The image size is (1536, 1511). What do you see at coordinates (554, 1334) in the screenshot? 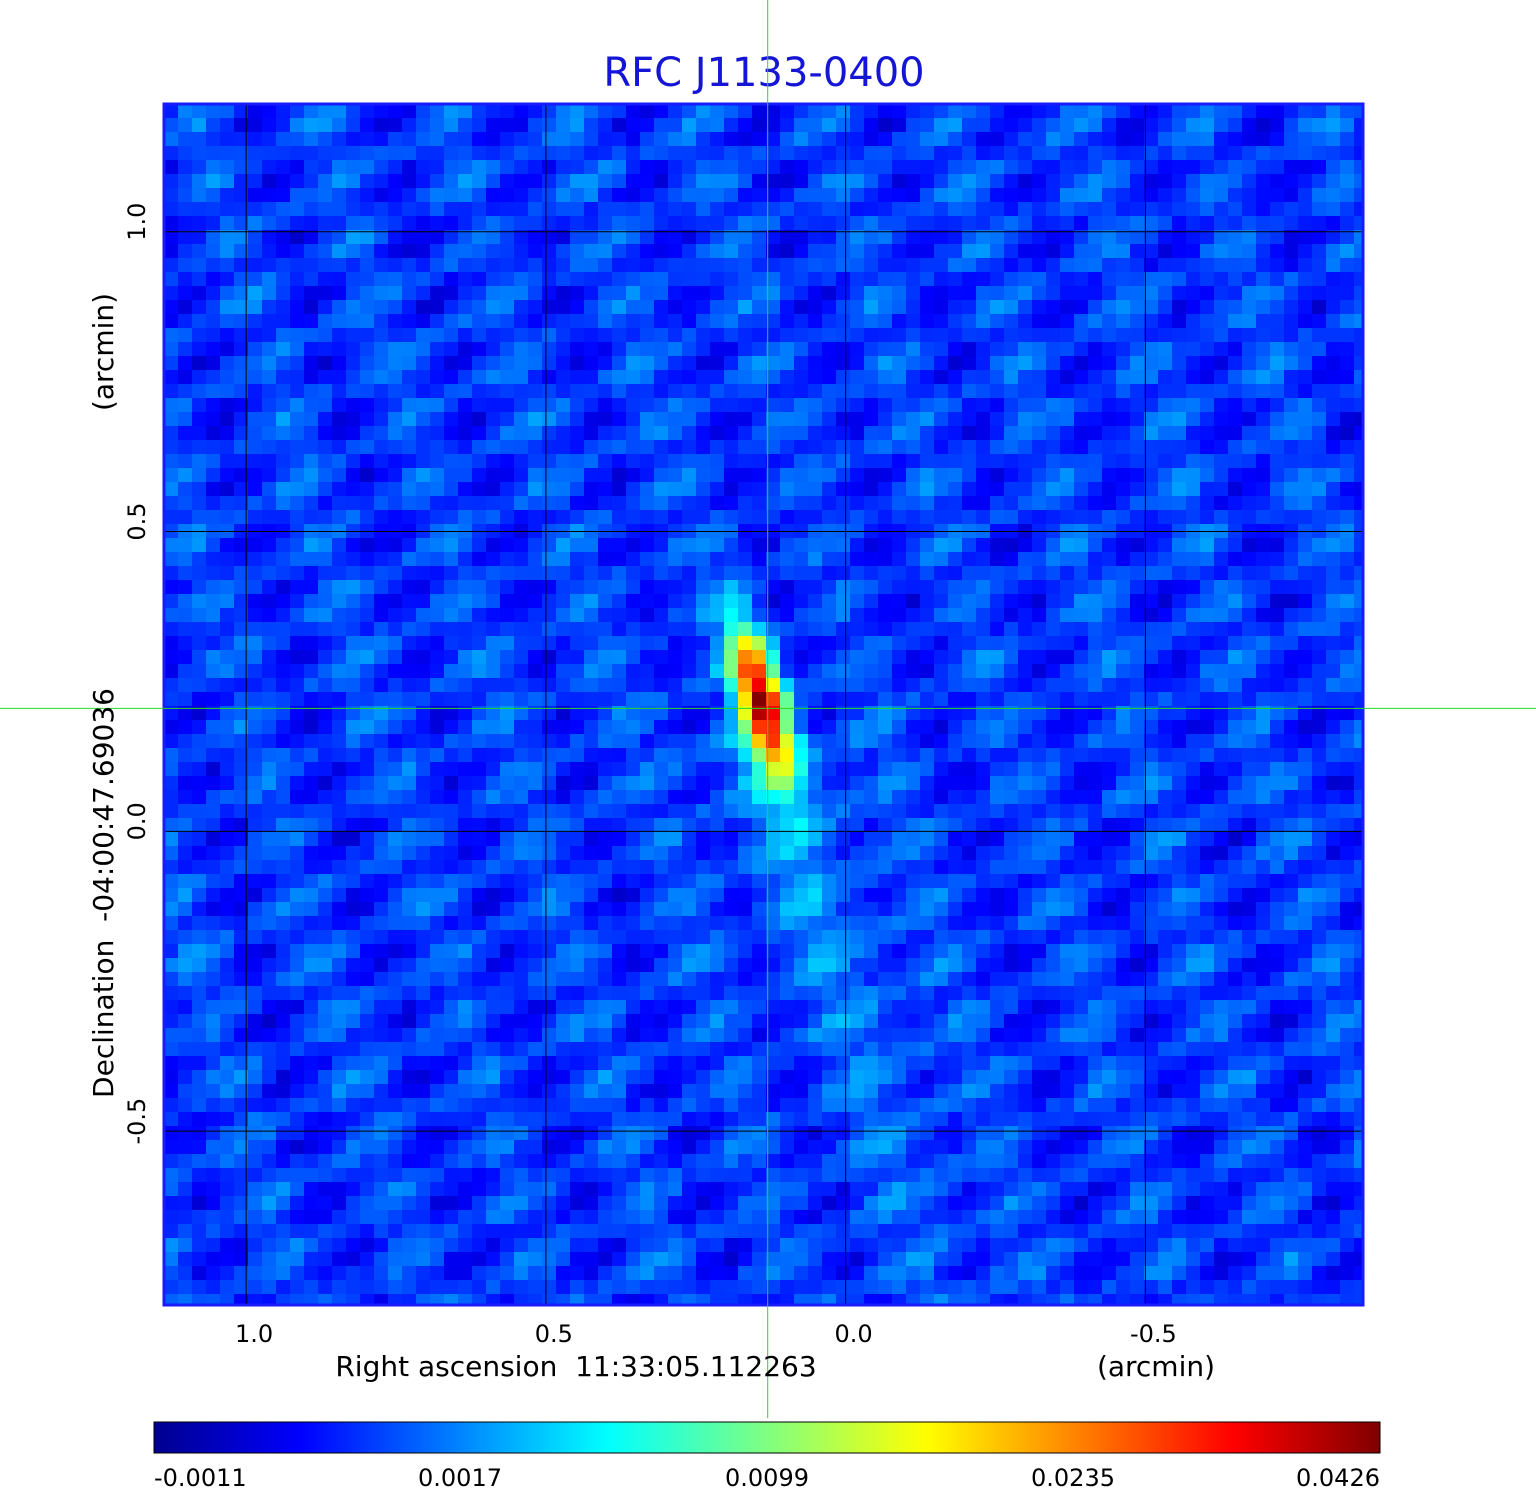
I see `x-tick-label: 0.5` at bounding box center [554, 1334].